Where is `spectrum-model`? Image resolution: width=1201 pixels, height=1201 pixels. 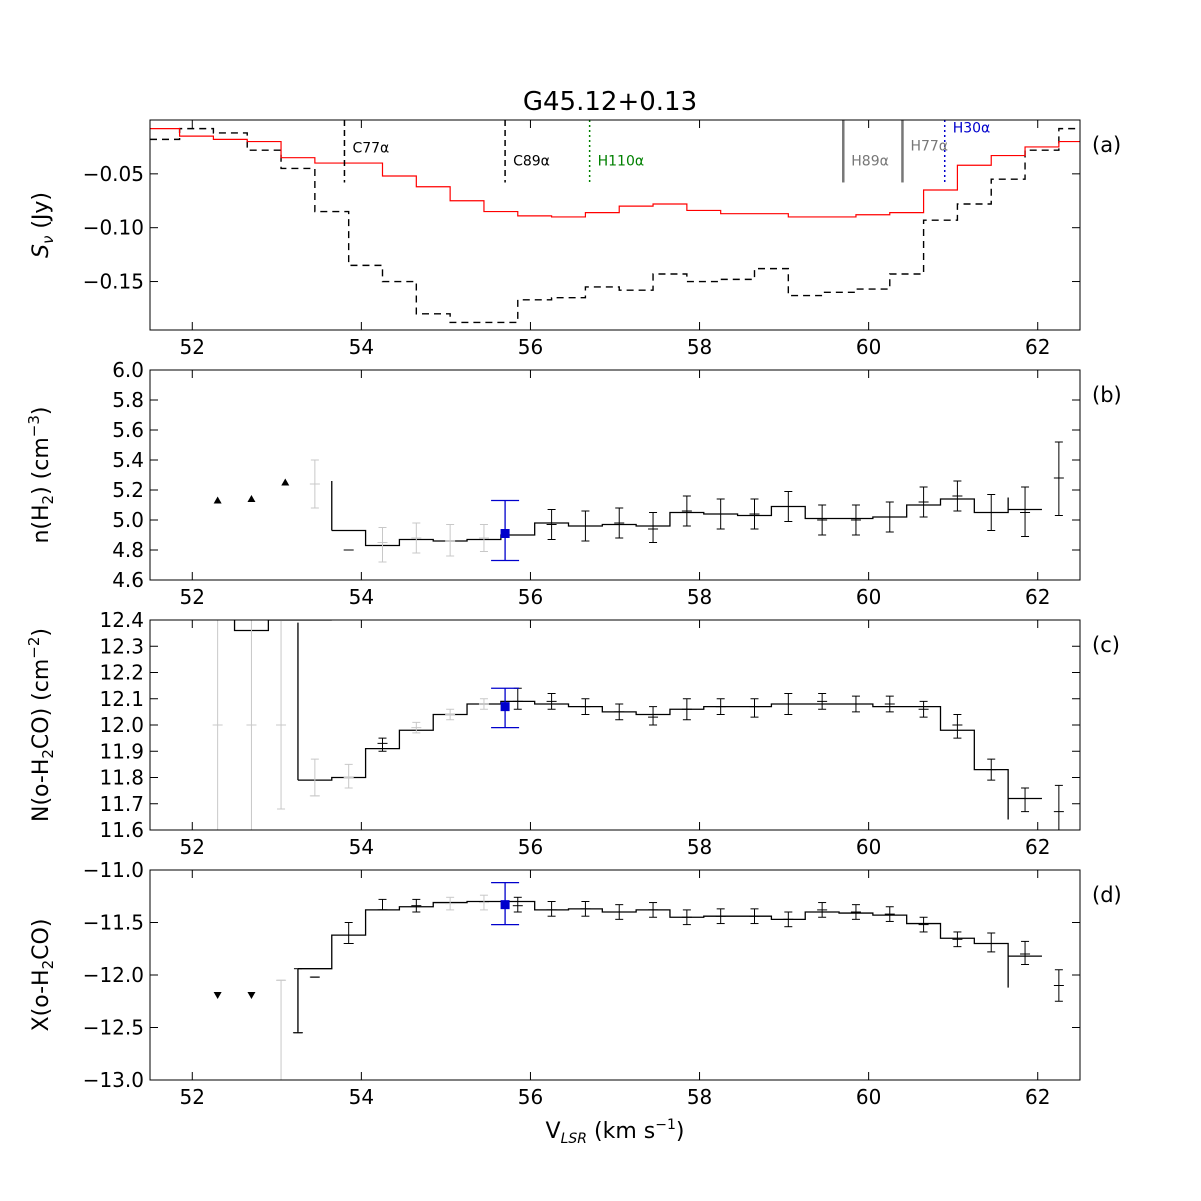 spectrum-model is located at coordinates (615, 173).